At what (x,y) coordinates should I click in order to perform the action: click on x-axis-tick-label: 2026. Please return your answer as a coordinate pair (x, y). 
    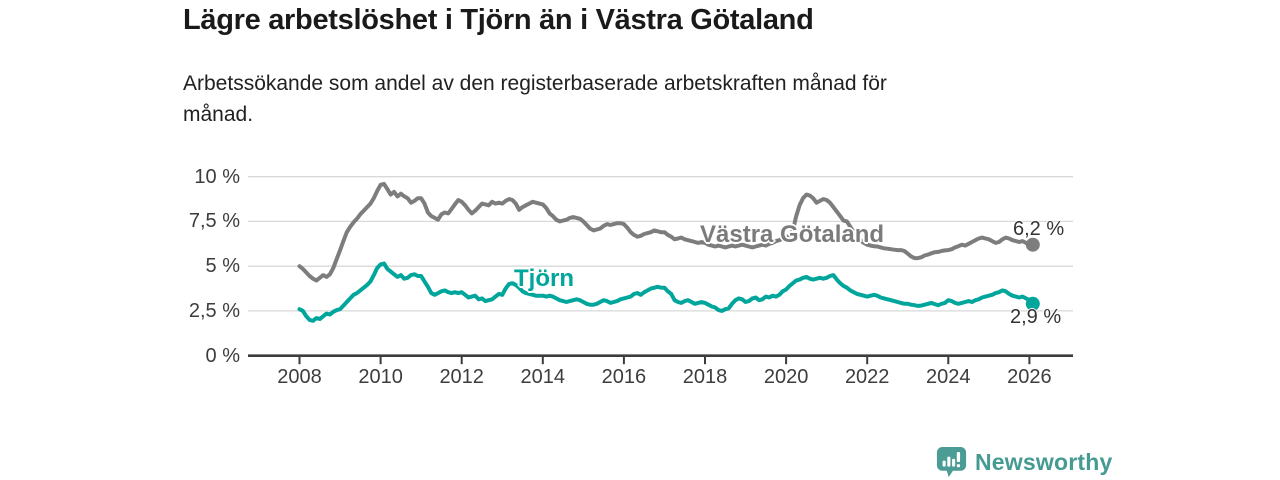
    Looking at the image, I should click on (1029, 377).